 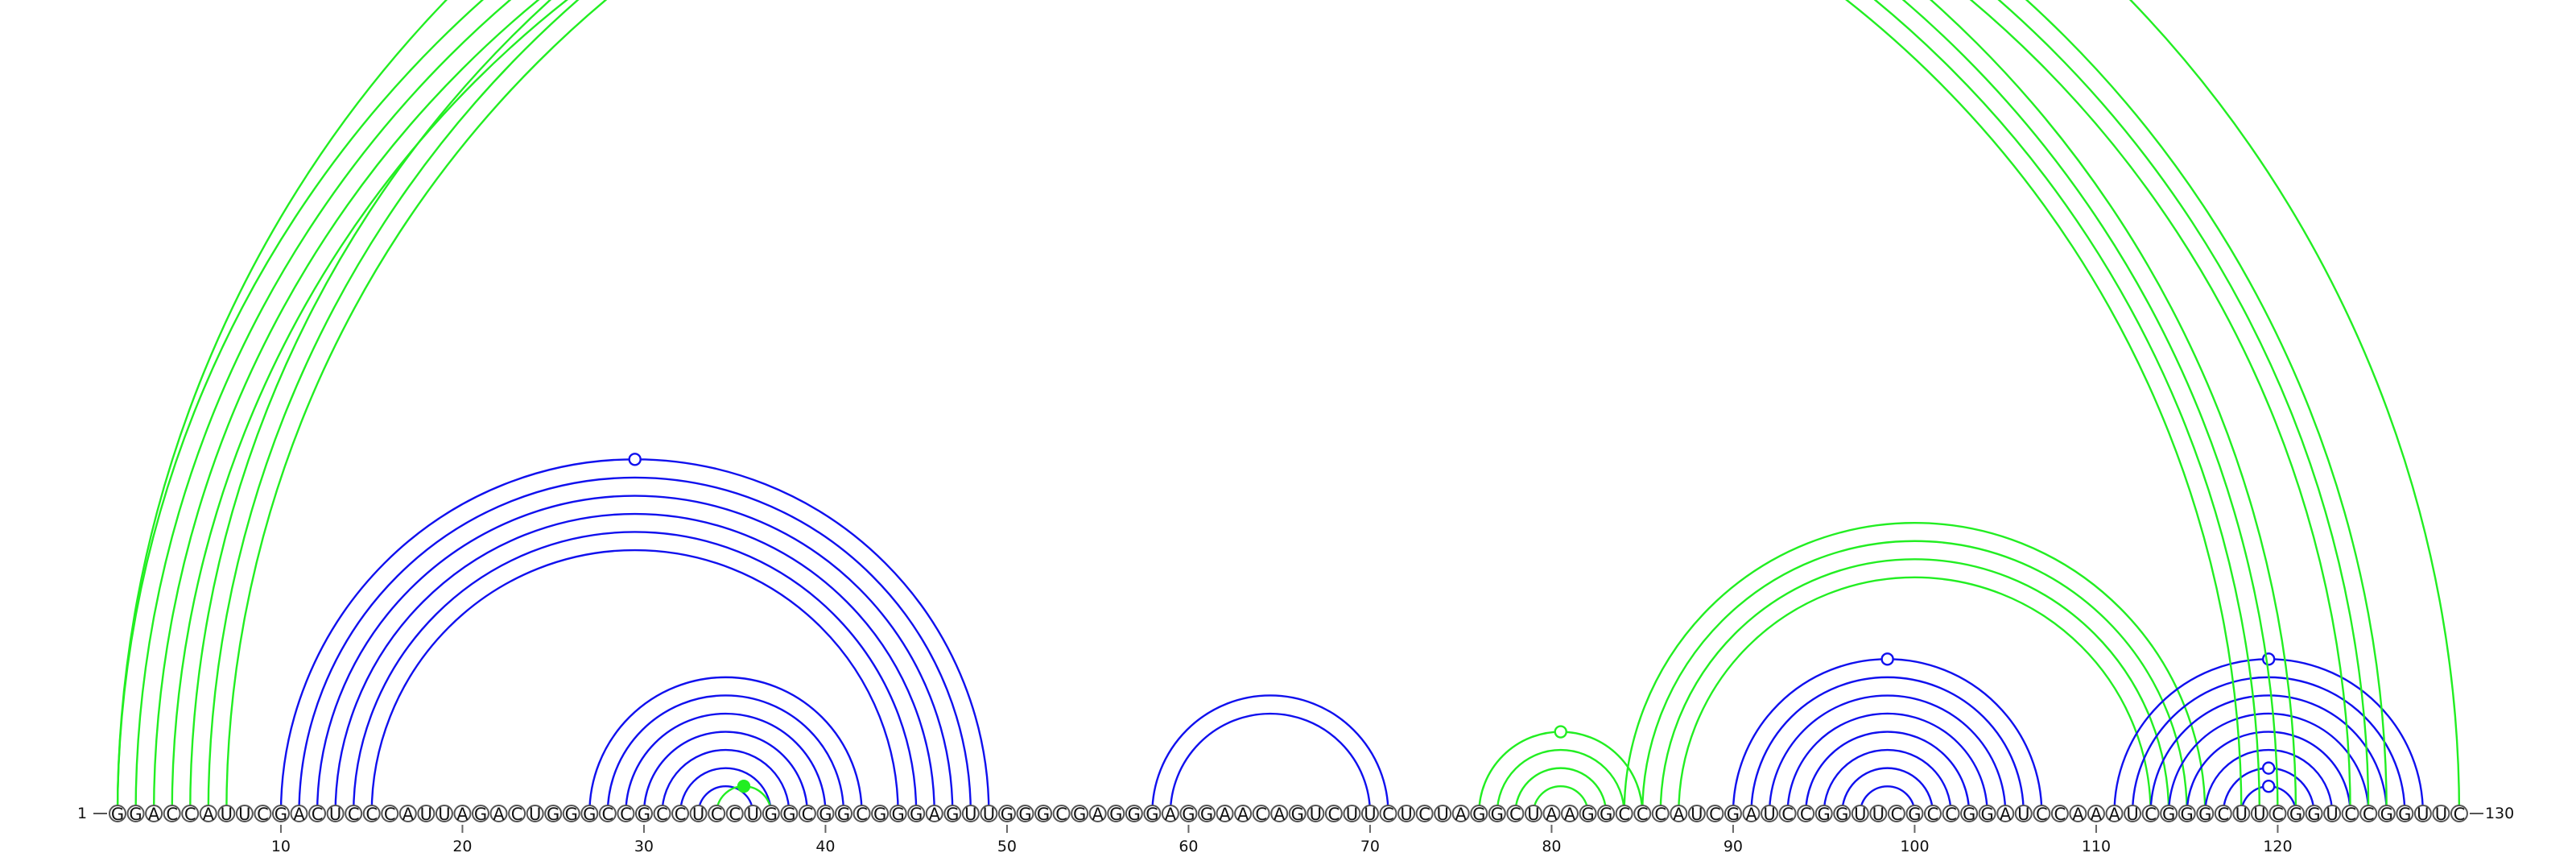 I want to click on nucleotide-65: A, so click(x=1279, y=814).